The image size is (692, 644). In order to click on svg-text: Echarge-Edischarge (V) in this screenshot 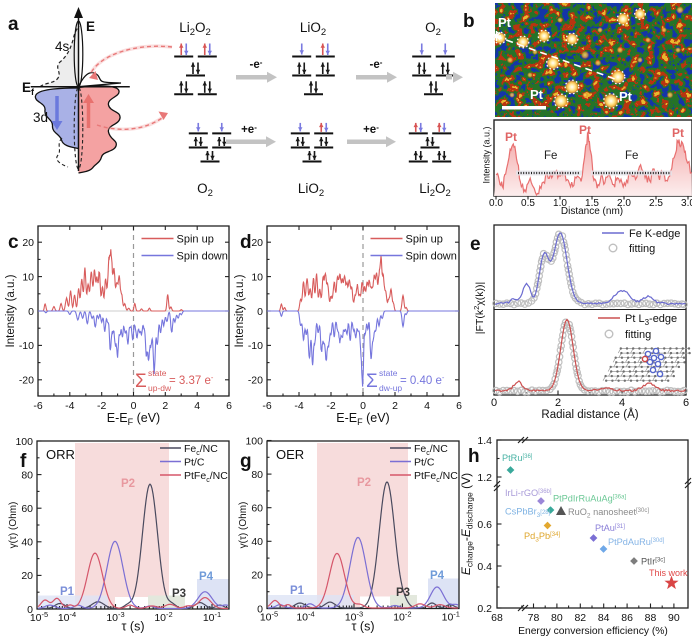, I will do `click(467, 524)`.